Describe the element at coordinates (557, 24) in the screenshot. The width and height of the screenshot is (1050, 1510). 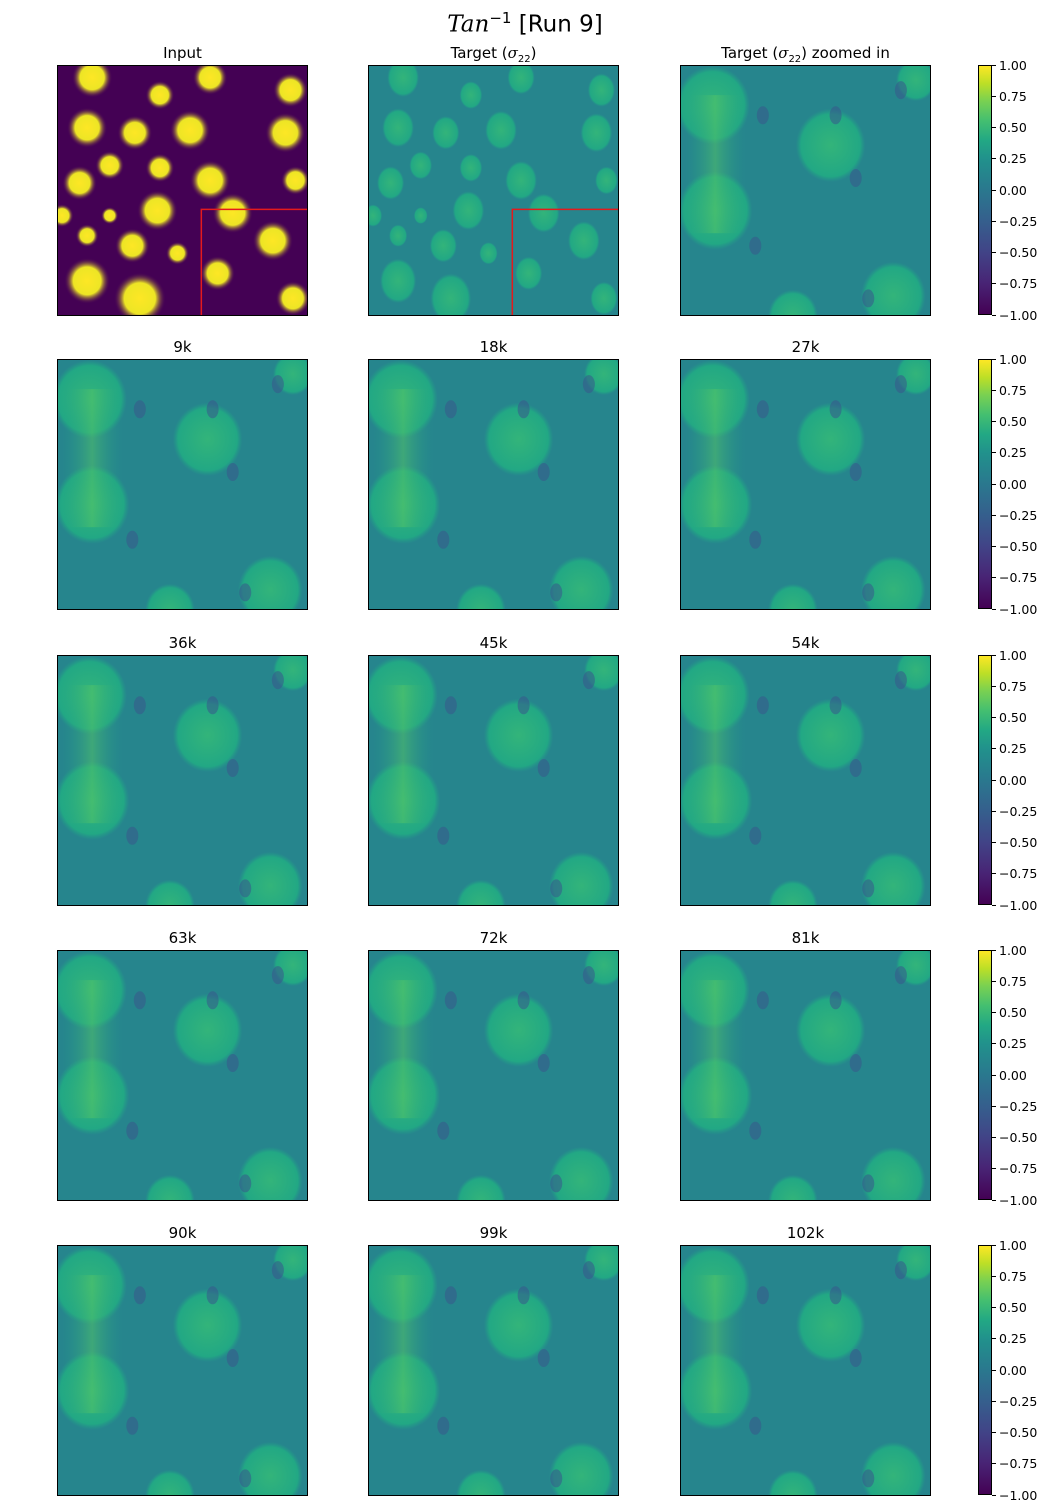
I see `title-run: [Run 9]` at that location.